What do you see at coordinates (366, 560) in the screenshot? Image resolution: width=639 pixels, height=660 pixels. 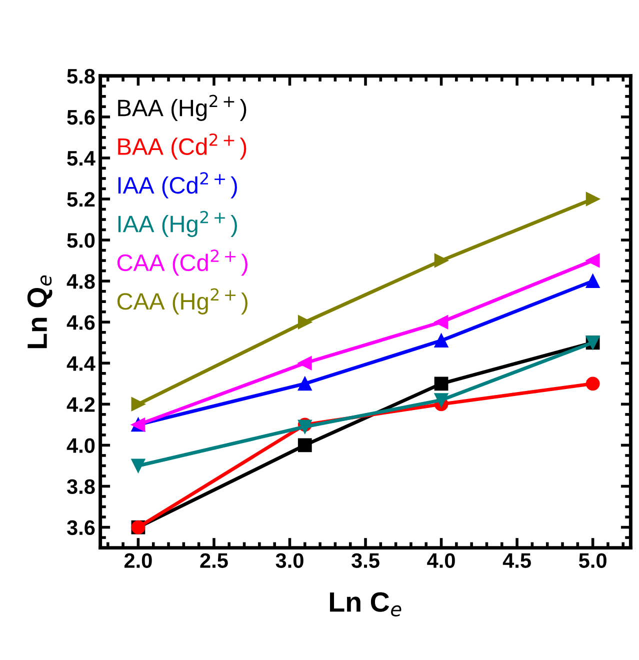 I see `x-tick-label: 3.5` at bounding box center [366, 560].